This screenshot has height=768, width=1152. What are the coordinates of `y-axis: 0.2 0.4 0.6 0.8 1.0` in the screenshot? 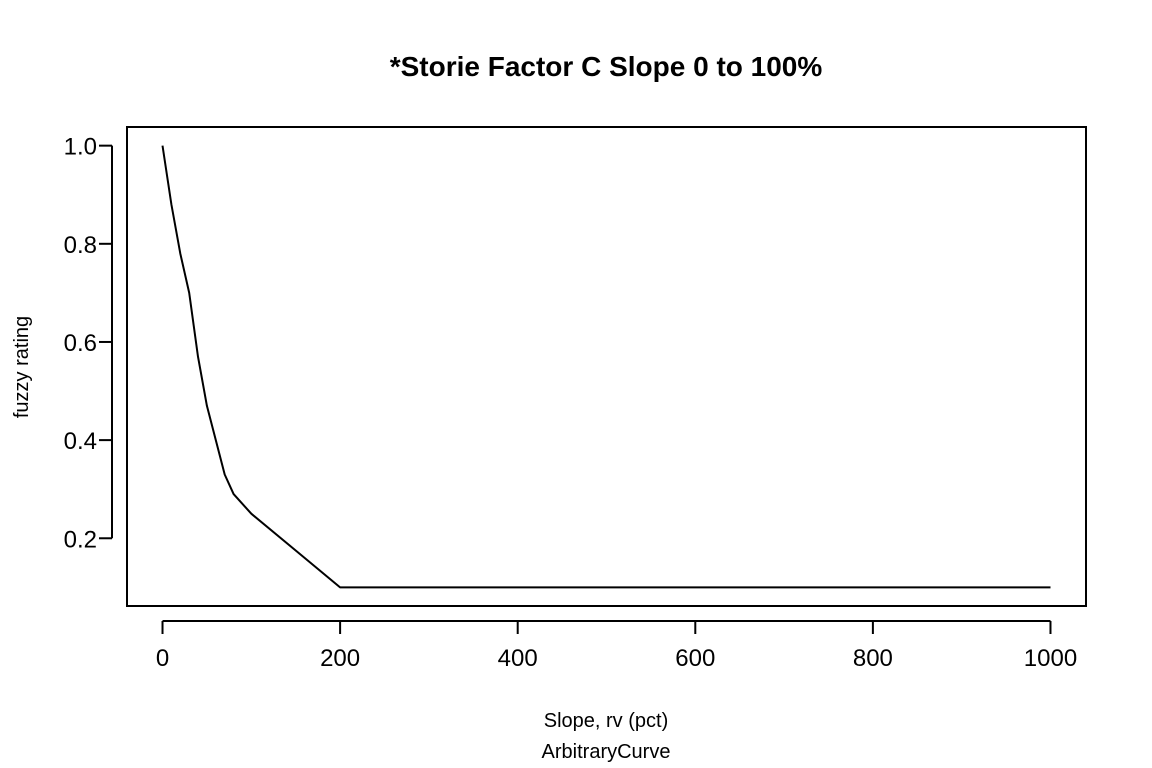 It's located at (88, 343).